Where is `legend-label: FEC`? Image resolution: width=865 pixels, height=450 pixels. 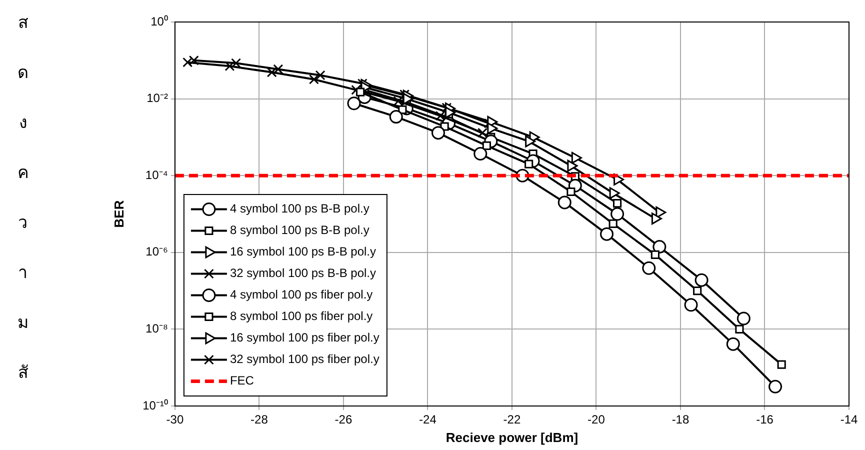 legend-label: FEC is located at coordinates (242, 381).